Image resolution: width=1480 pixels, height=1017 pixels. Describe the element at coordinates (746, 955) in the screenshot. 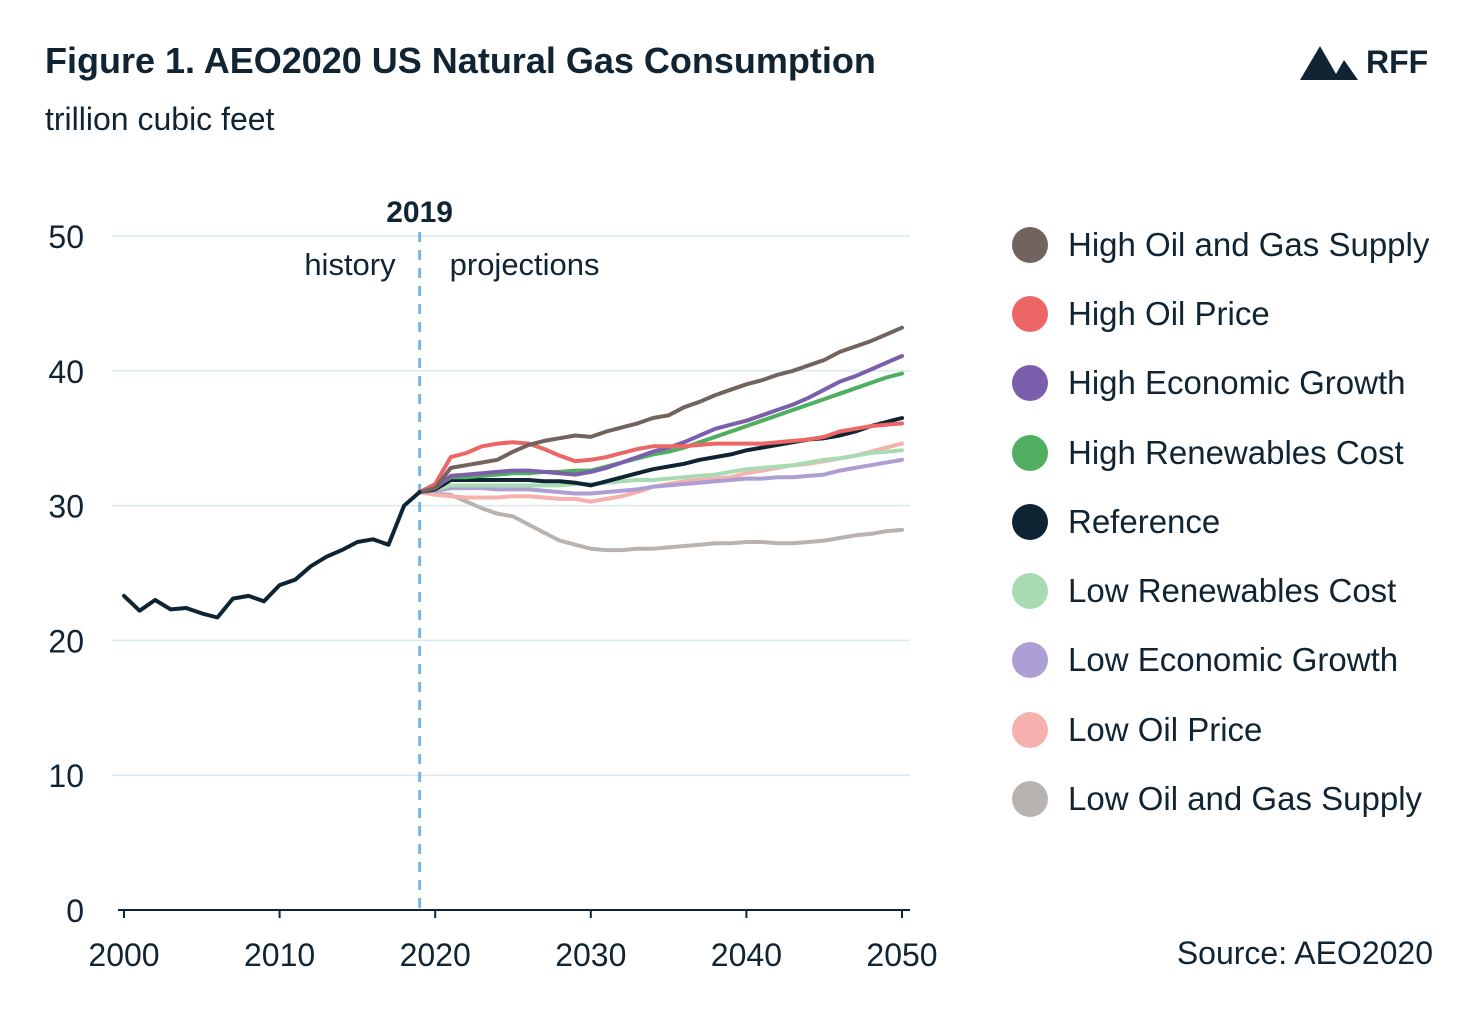

I see `x-tick-label: 2040` at that location.